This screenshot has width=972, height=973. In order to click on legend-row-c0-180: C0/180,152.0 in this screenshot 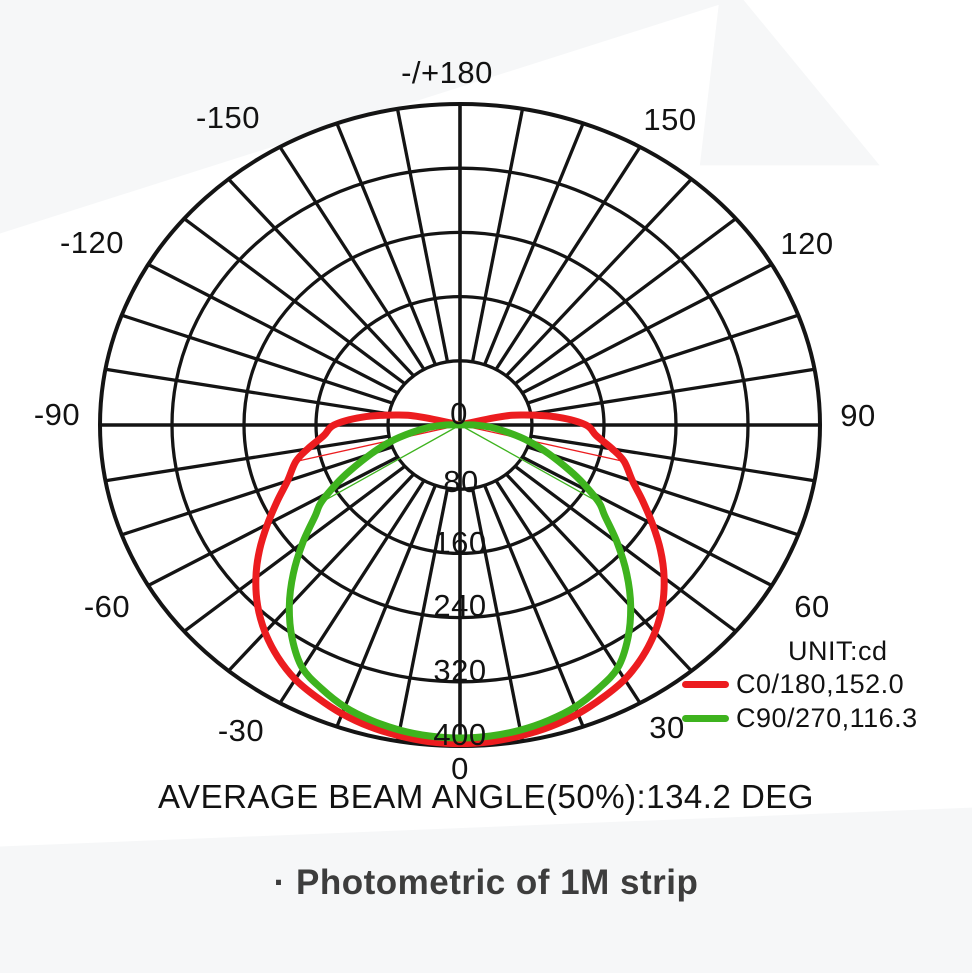, I will do `click(822, 684)`.